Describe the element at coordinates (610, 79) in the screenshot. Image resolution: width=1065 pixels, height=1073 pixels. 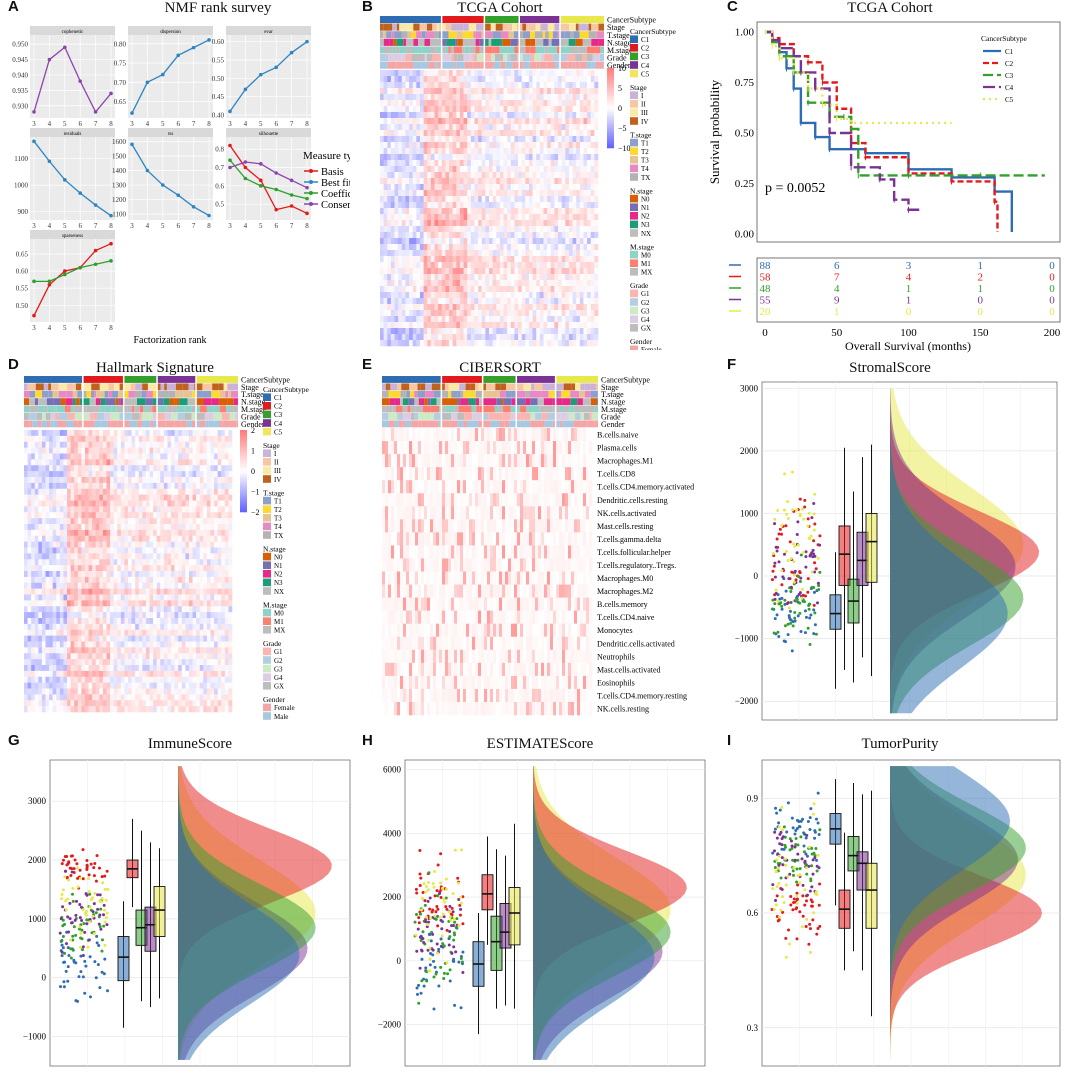
I see `colorscale-step` at that location.